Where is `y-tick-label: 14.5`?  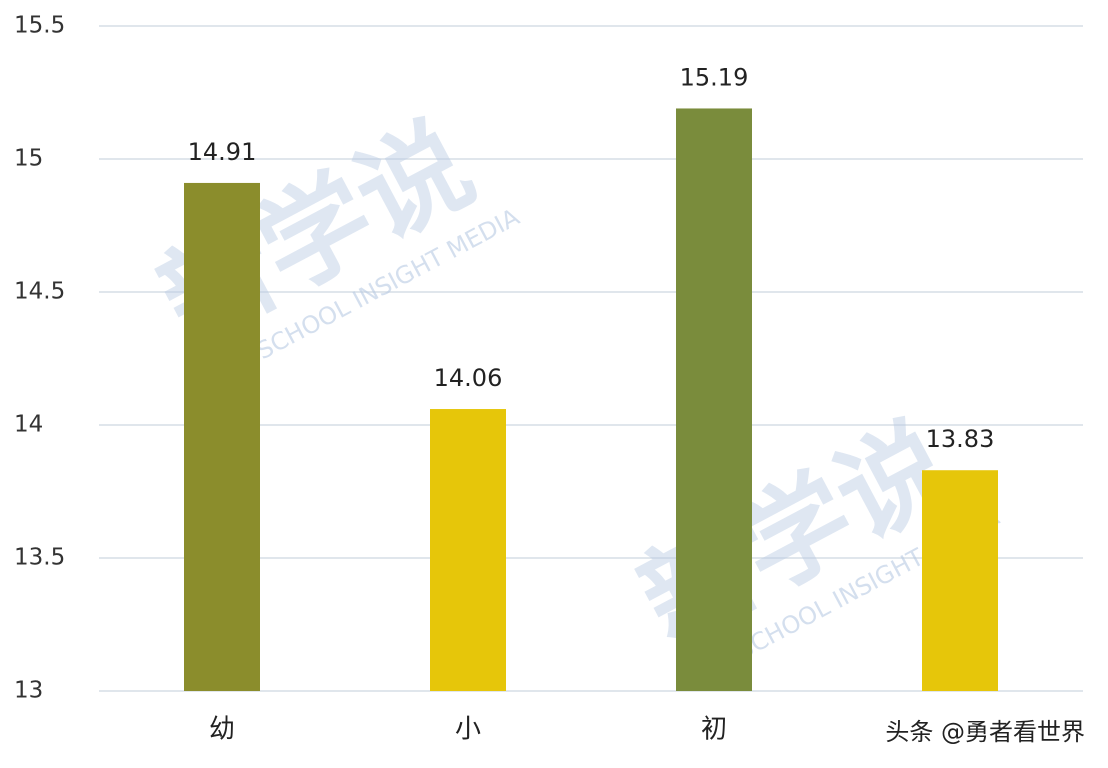 y-tick-label: 14.5 is located at coordinates (39, 292).